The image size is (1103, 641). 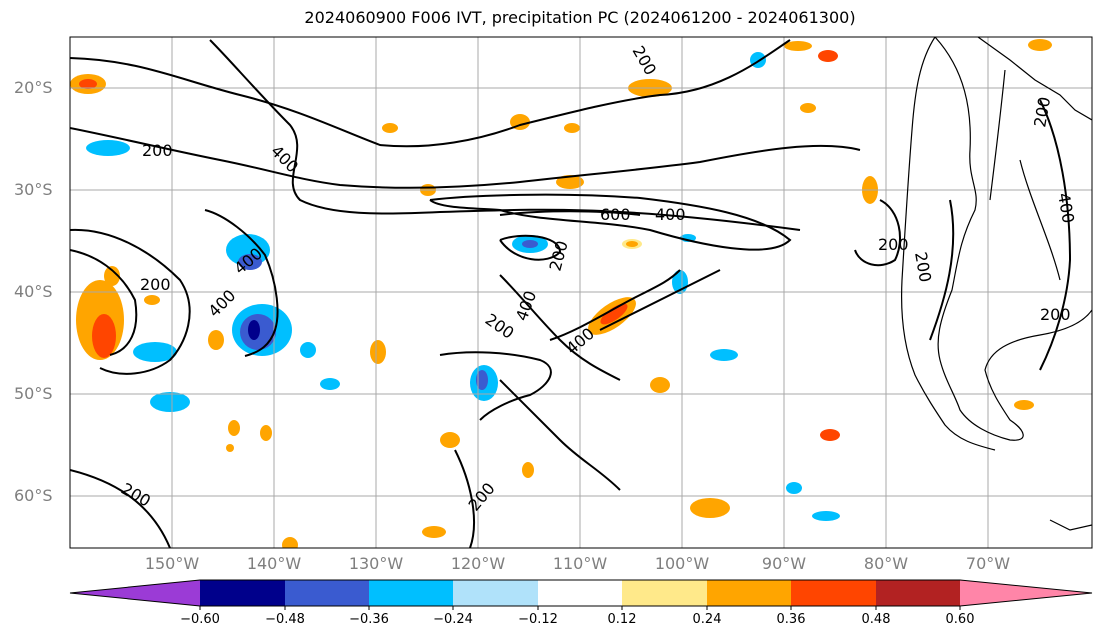 What do you see at coordinates (580, 563) in the screenshot?
I see `lon-label: 110°W` at bounding box center [580, 563].